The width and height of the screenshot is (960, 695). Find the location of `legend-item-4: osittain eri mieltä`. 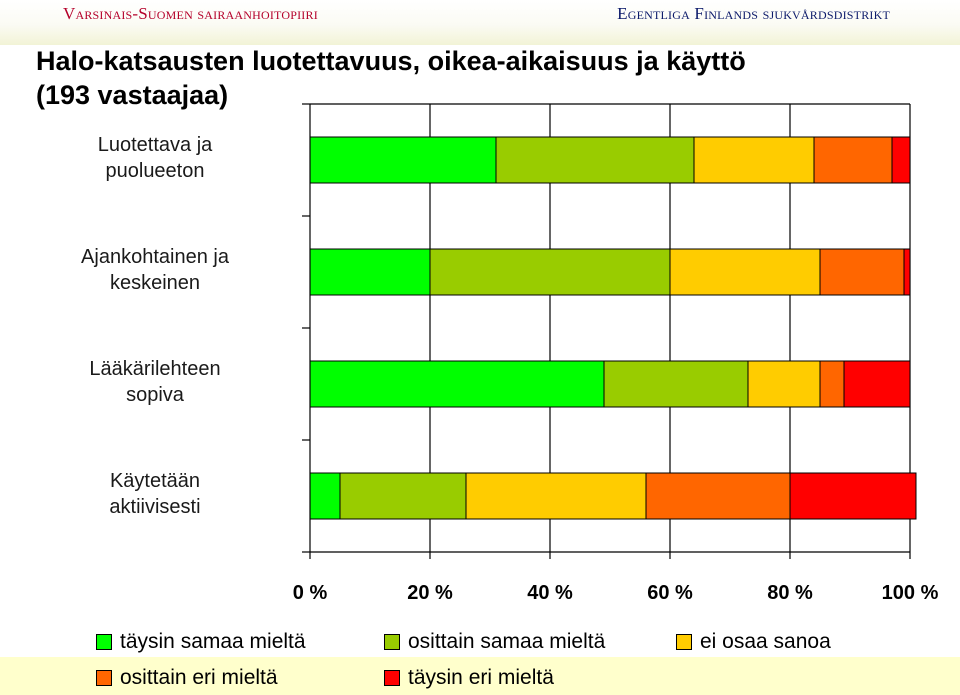

legend-item-4: osittain eri mieltä is located at coordinates (187, 678).